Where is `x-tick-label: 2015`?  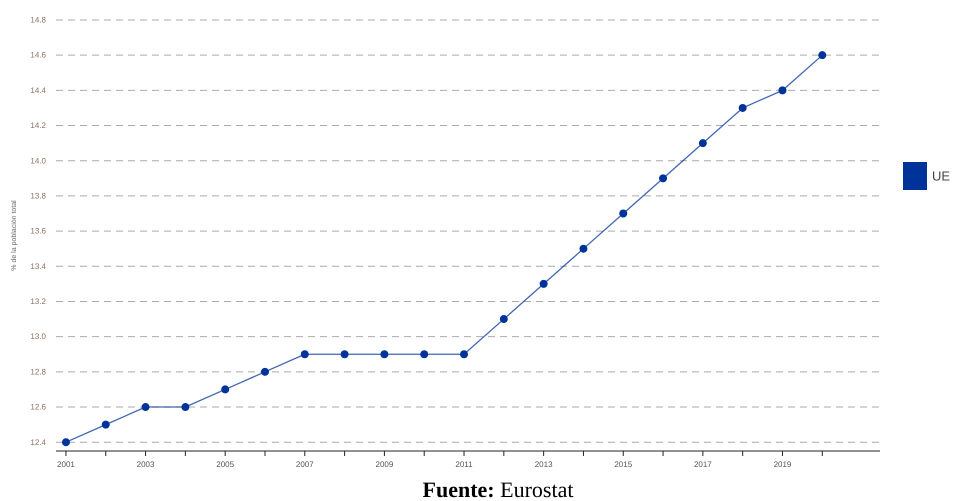 x-tick-label: 2015 is located at coordinates (623, 464).